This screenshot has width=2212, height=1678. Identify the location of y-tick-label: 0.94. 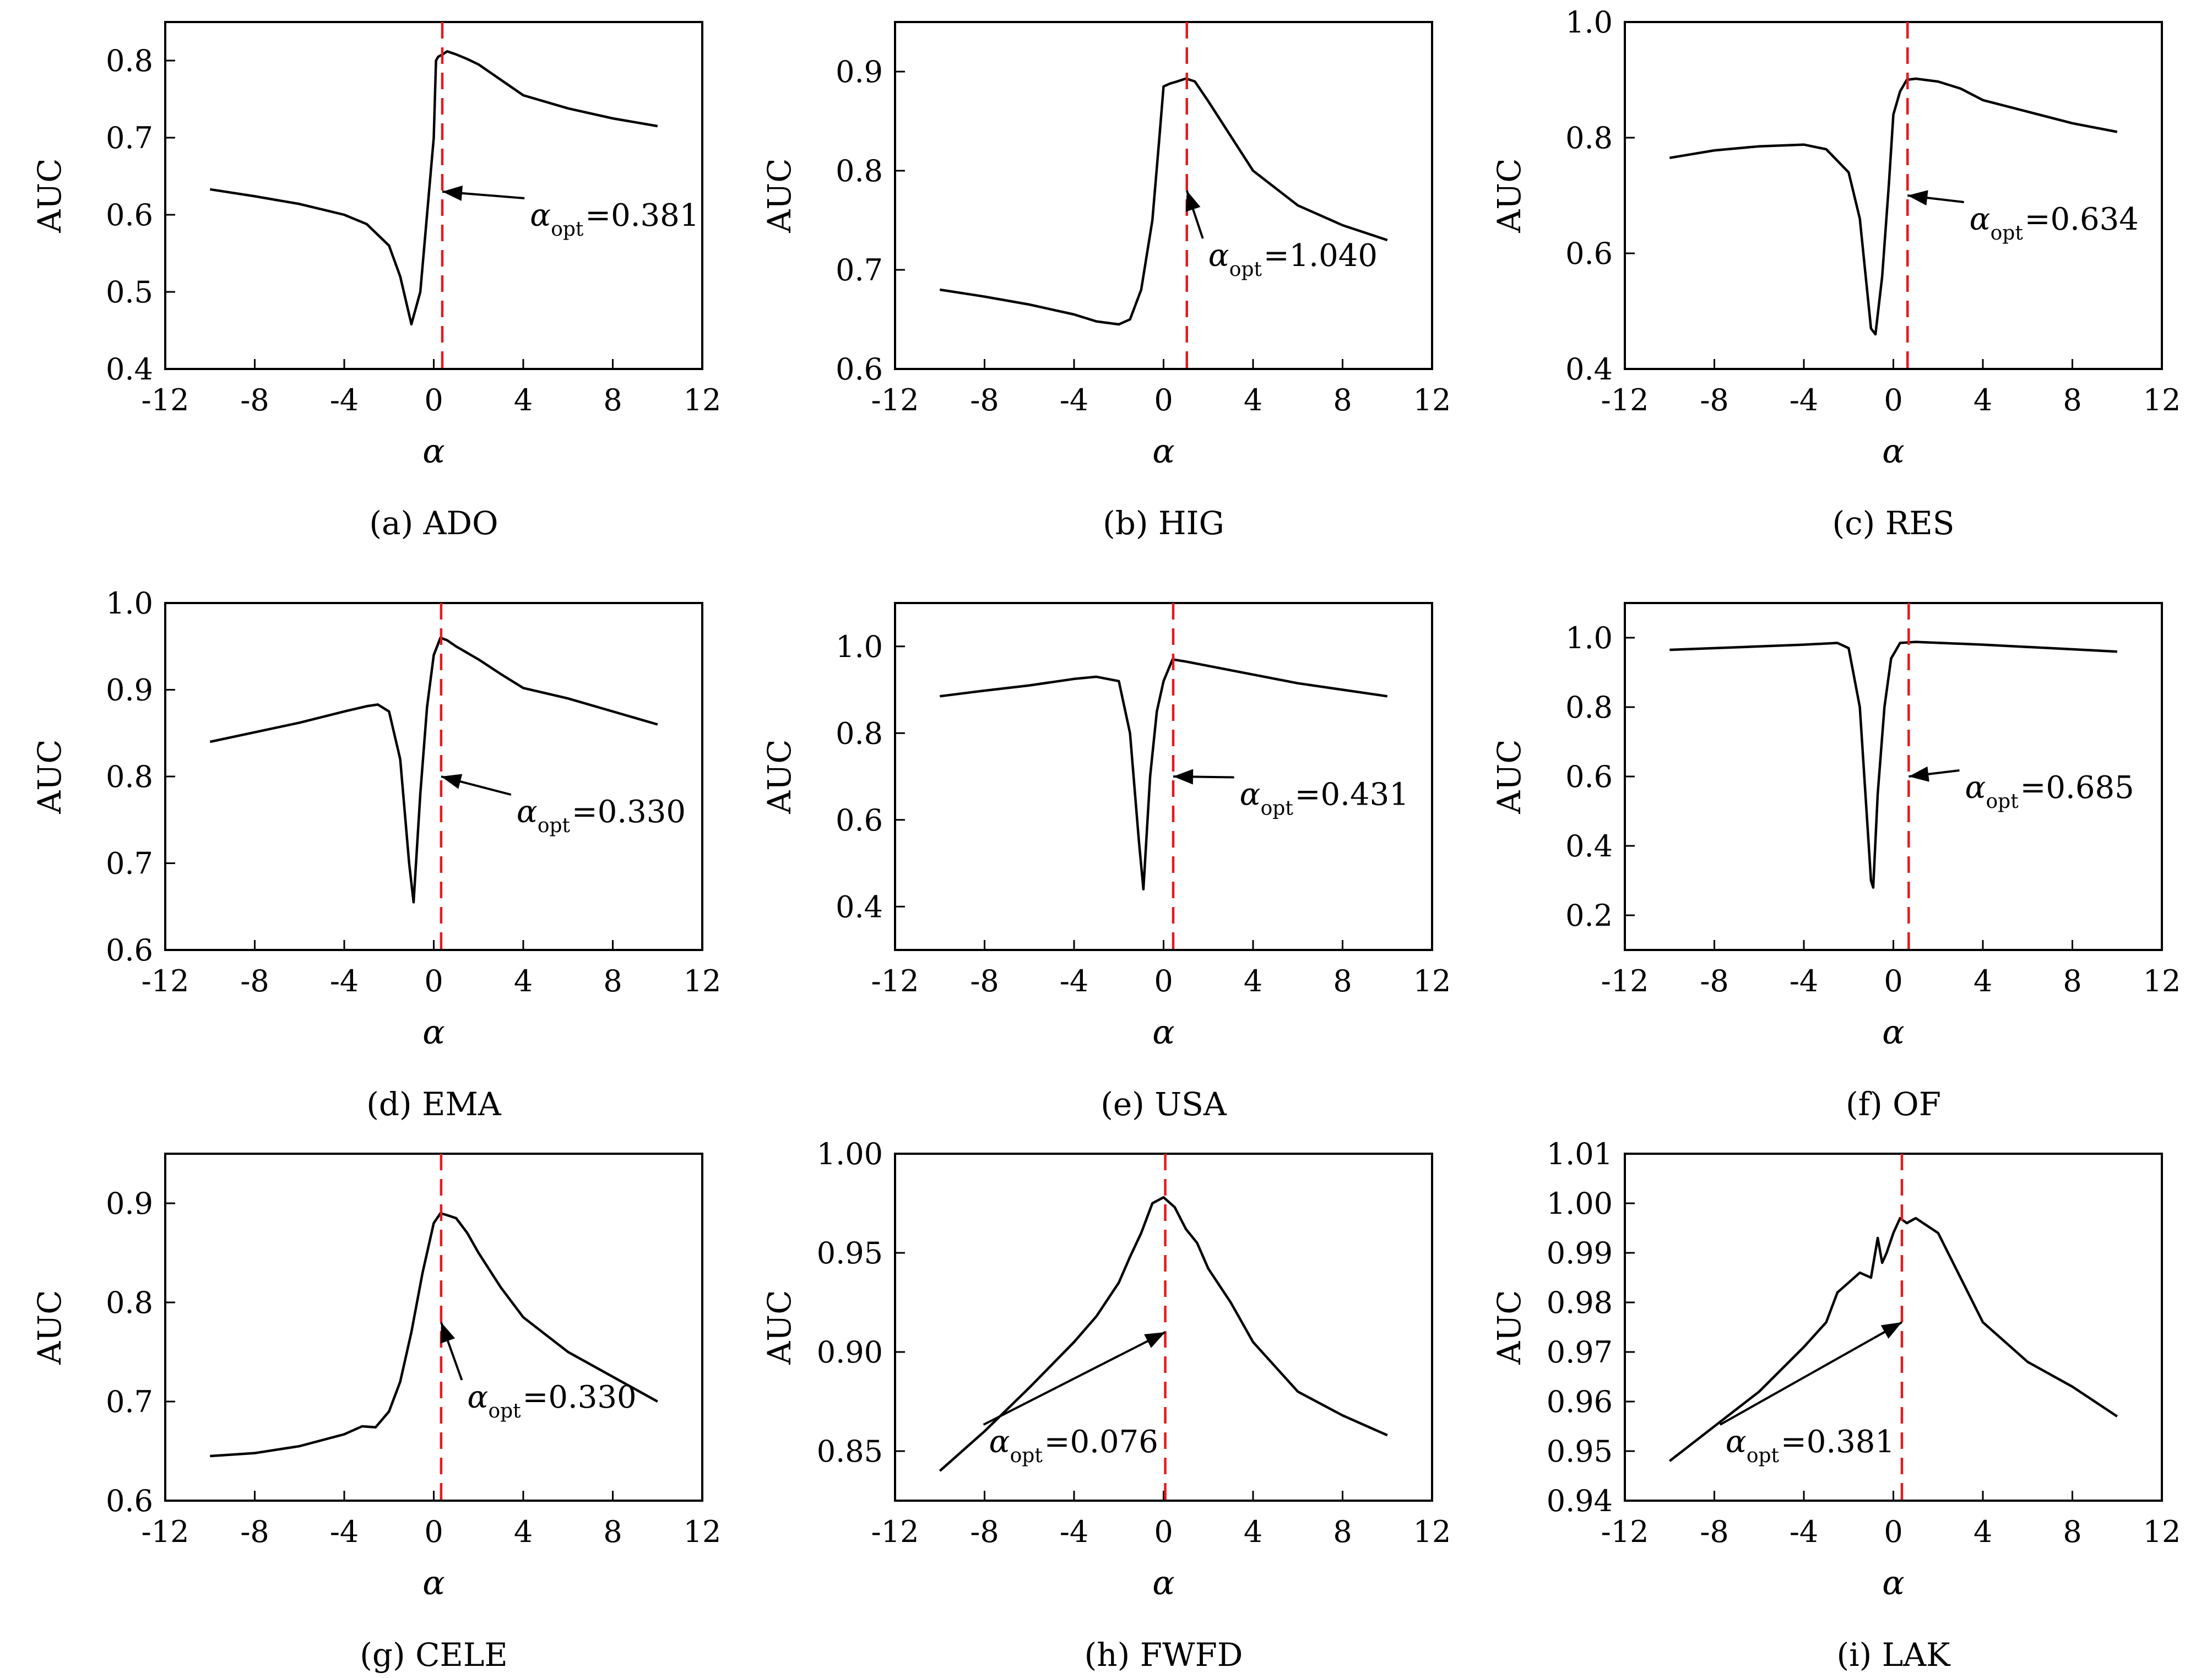
(1580, 1501).